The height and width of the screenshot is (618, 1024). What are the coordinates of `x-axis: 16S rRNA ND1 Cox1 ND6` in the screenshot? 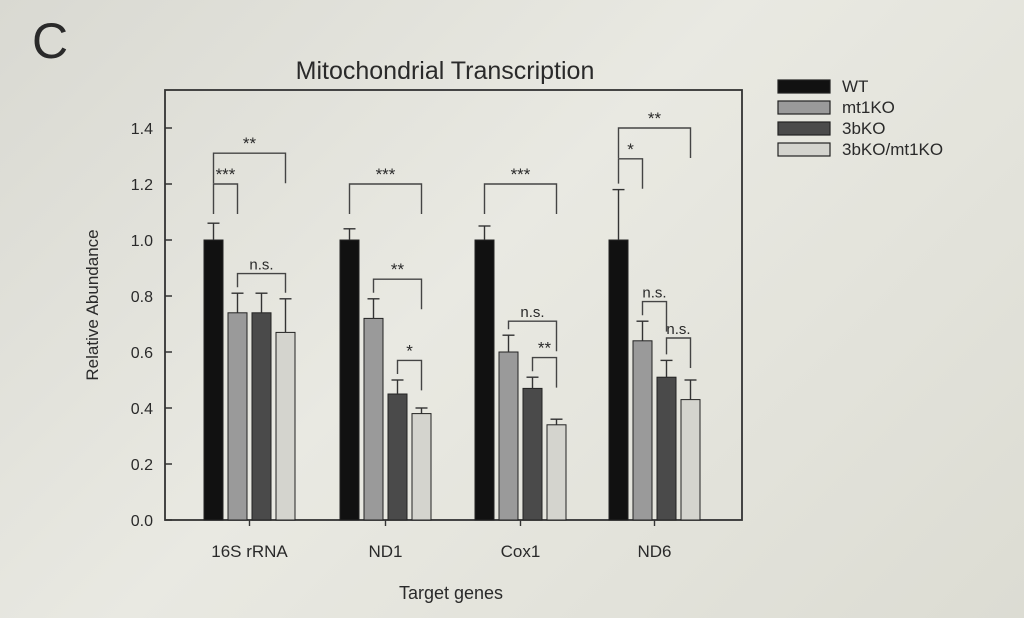 It's located at (441, 540).